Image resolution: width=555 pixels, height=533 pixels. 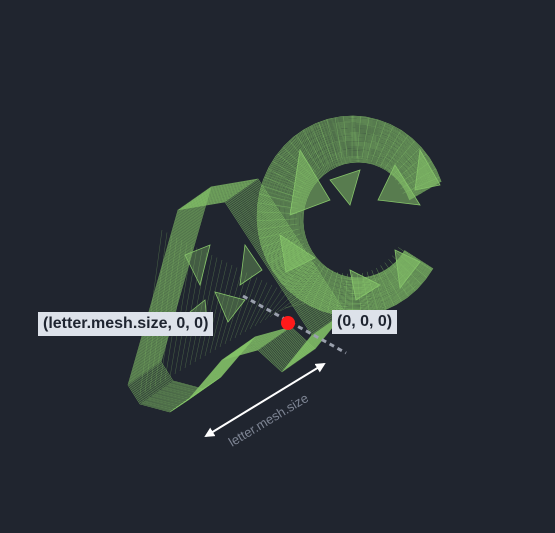 I want to click on letter-c-wireframe, so click(x=349, y=216).